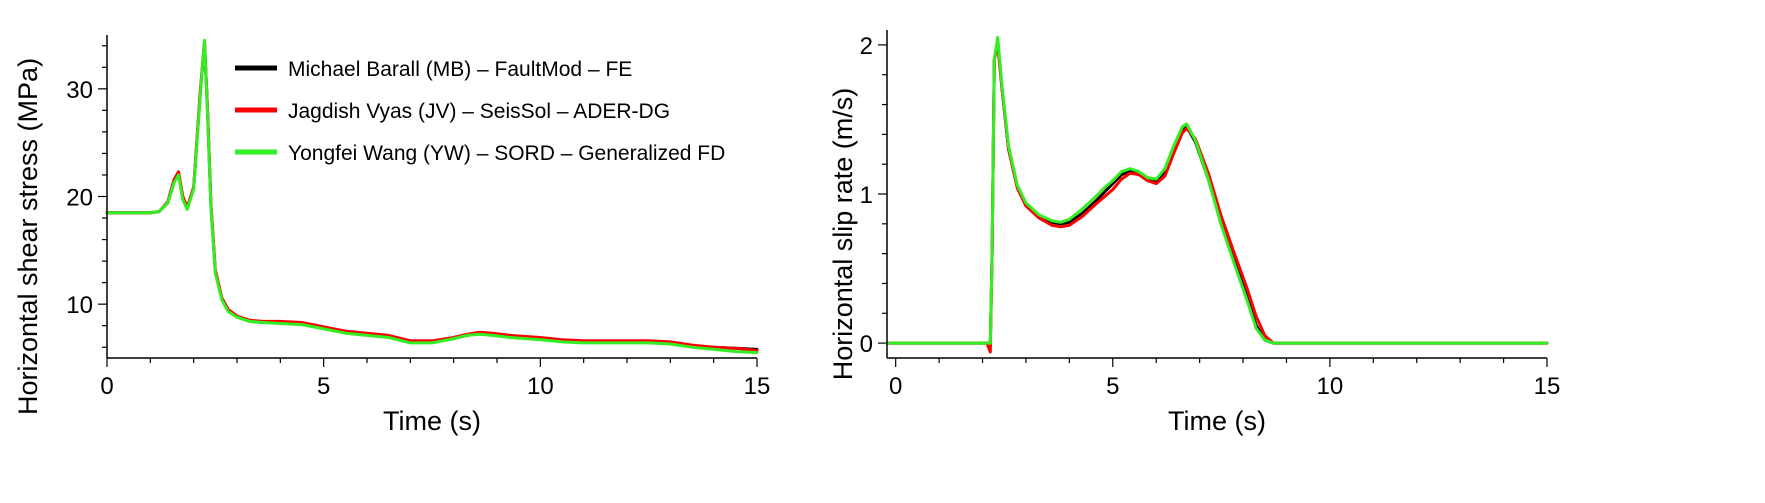 This screenshot has width=1765, height=503. I want to click on slip-rate-y-label: Horizontal slip rate (m/s), so click(843, 234).